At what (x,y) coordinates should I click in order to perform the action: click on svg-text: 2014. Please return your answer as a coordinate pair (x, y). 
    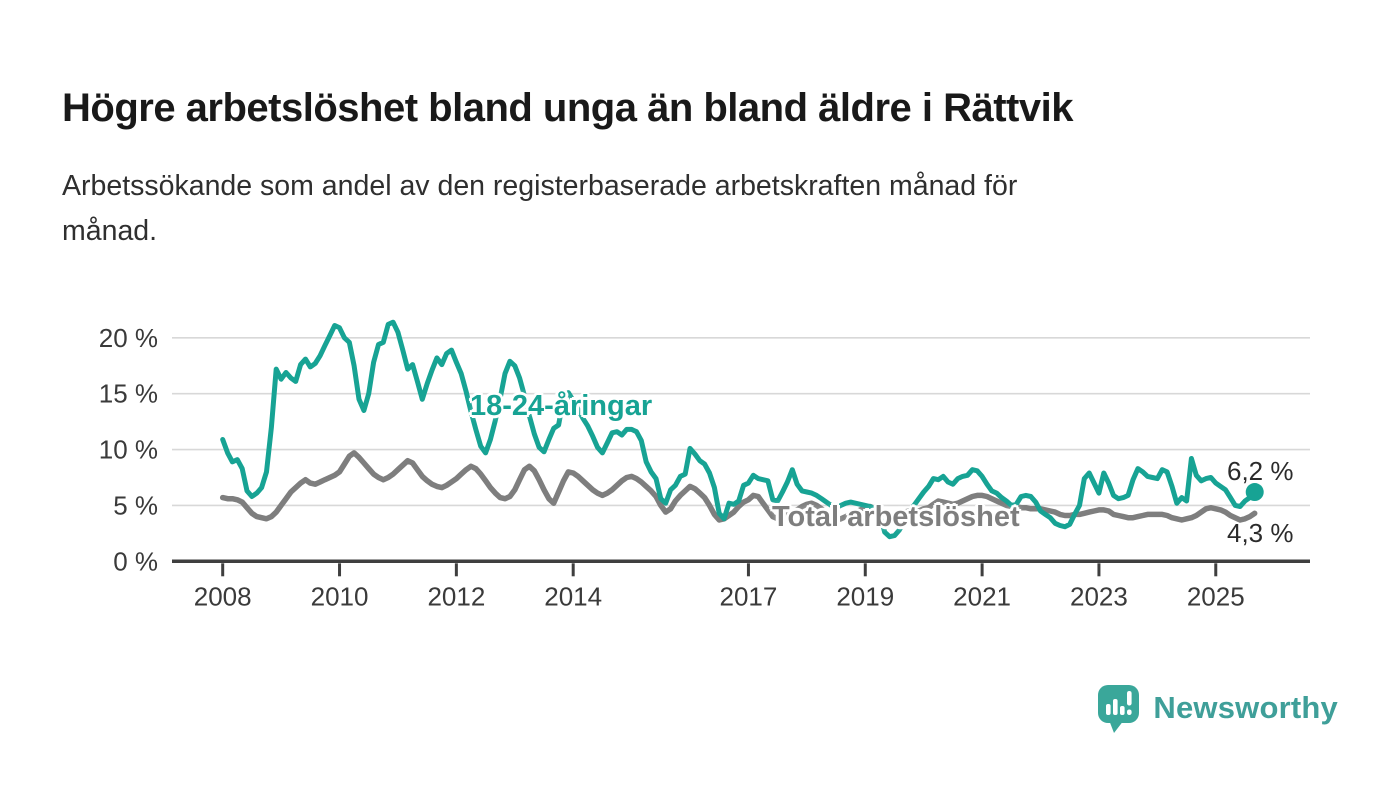
    Looking at the image, I should click on (573, 596).